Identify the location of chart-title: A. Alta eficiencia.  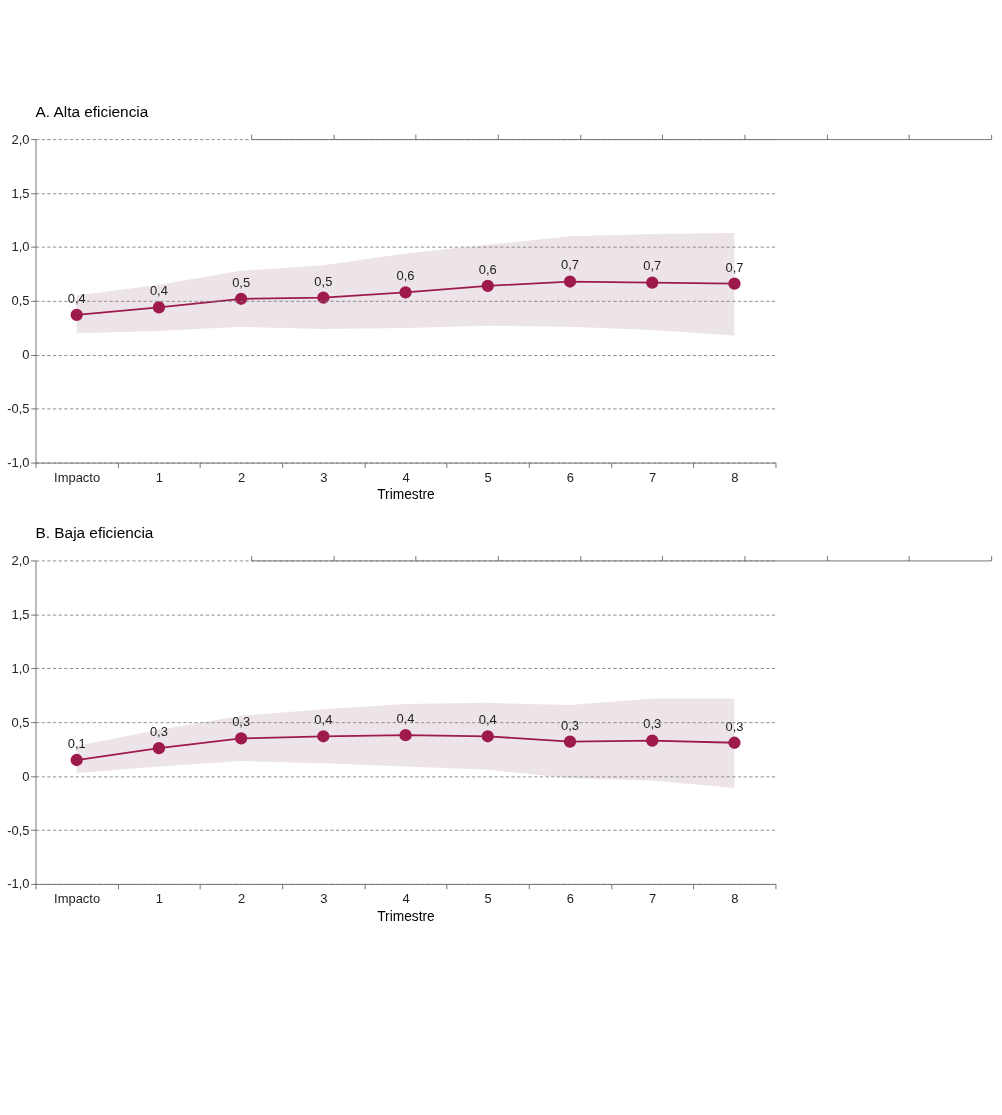
(92, 111).